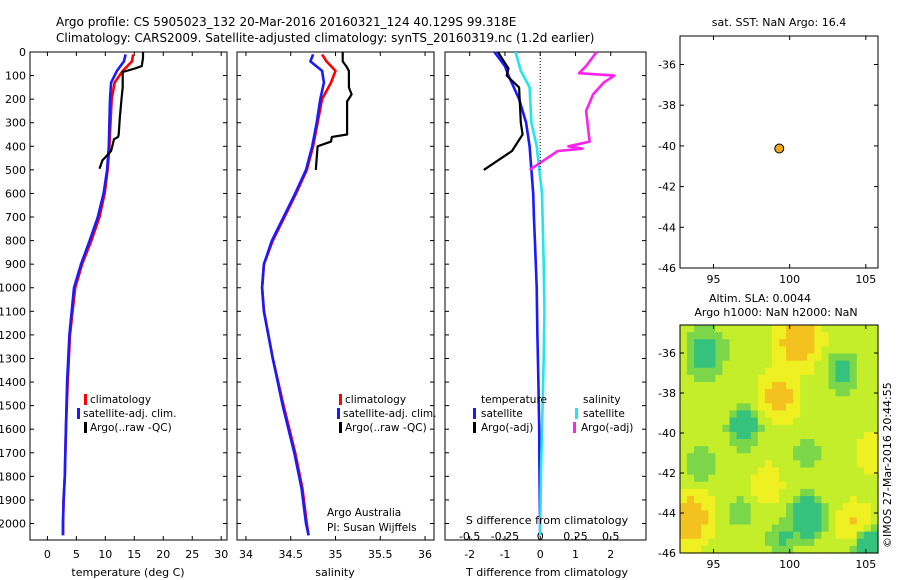  Describe the element at coordinates (76, 554) in the screenshot. I see `x-tick-label: 5` at that location.